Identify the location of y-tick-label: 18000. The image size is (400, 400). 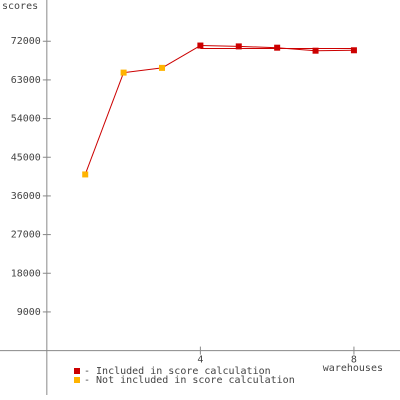
(26, 273).